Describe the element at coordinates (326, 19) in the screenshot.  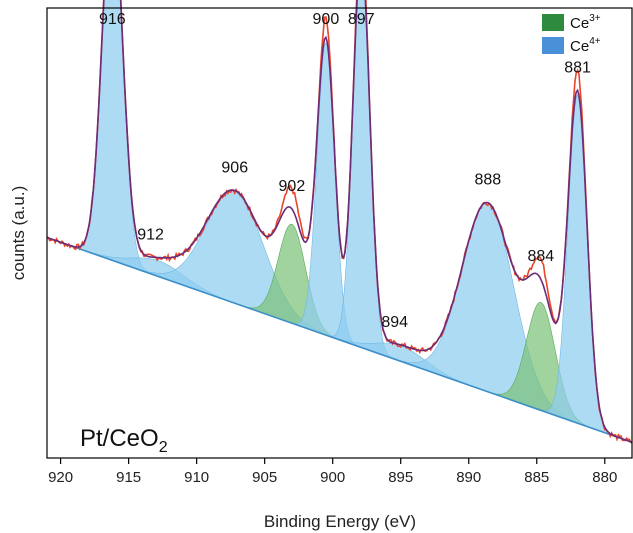
I see `peak-label-900: 900` at that location.